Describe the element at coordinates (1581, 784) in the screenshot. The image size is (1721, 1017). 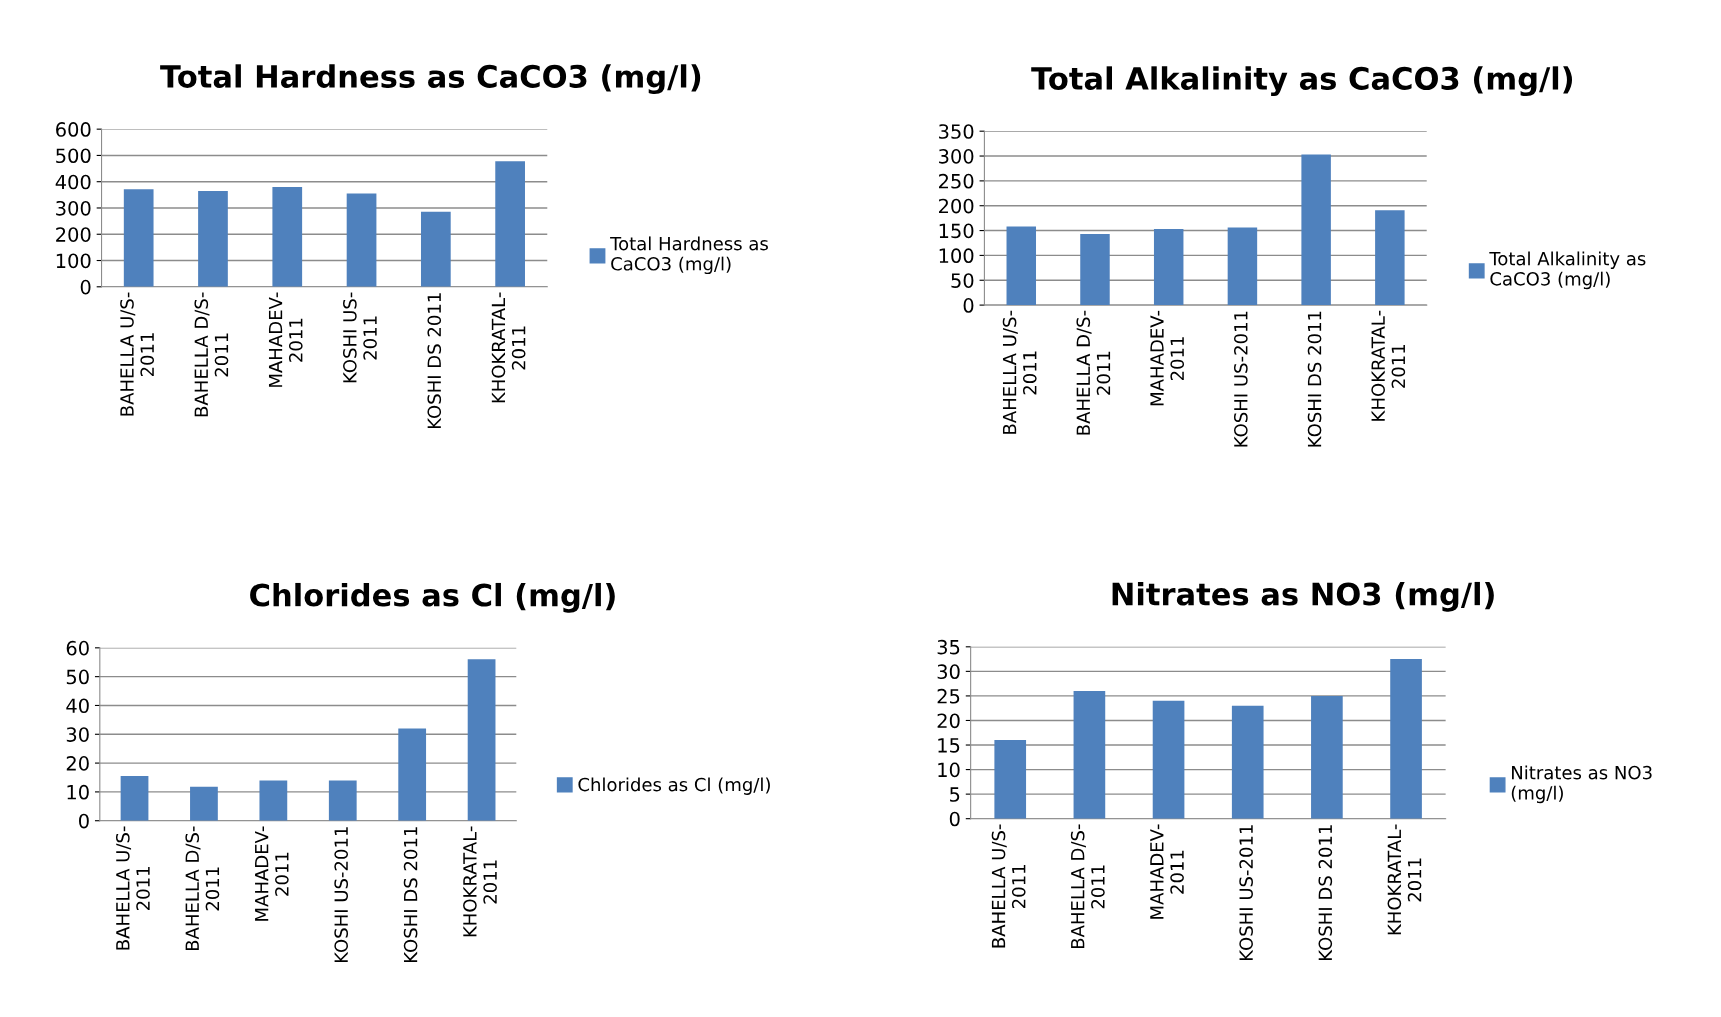
I see `legend-label: Nitrates as NO3 (mg/l)` at that location.